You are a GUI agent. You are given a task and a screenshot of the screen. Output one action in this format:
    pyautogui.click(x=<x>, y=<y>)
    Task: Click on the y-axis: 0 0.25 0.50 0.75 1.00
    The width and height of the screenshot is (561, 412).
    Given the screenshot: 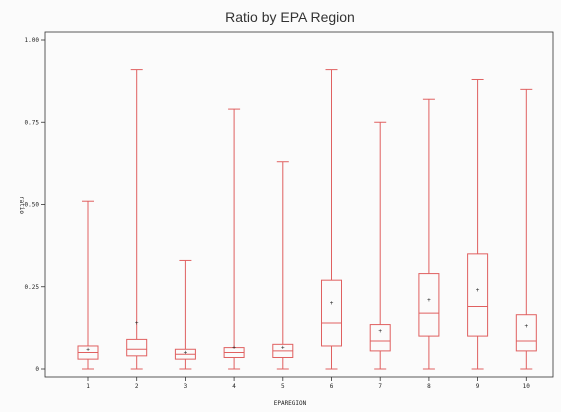 What is the action you would take?
    pyautogui.click(x=35, y=205)
    